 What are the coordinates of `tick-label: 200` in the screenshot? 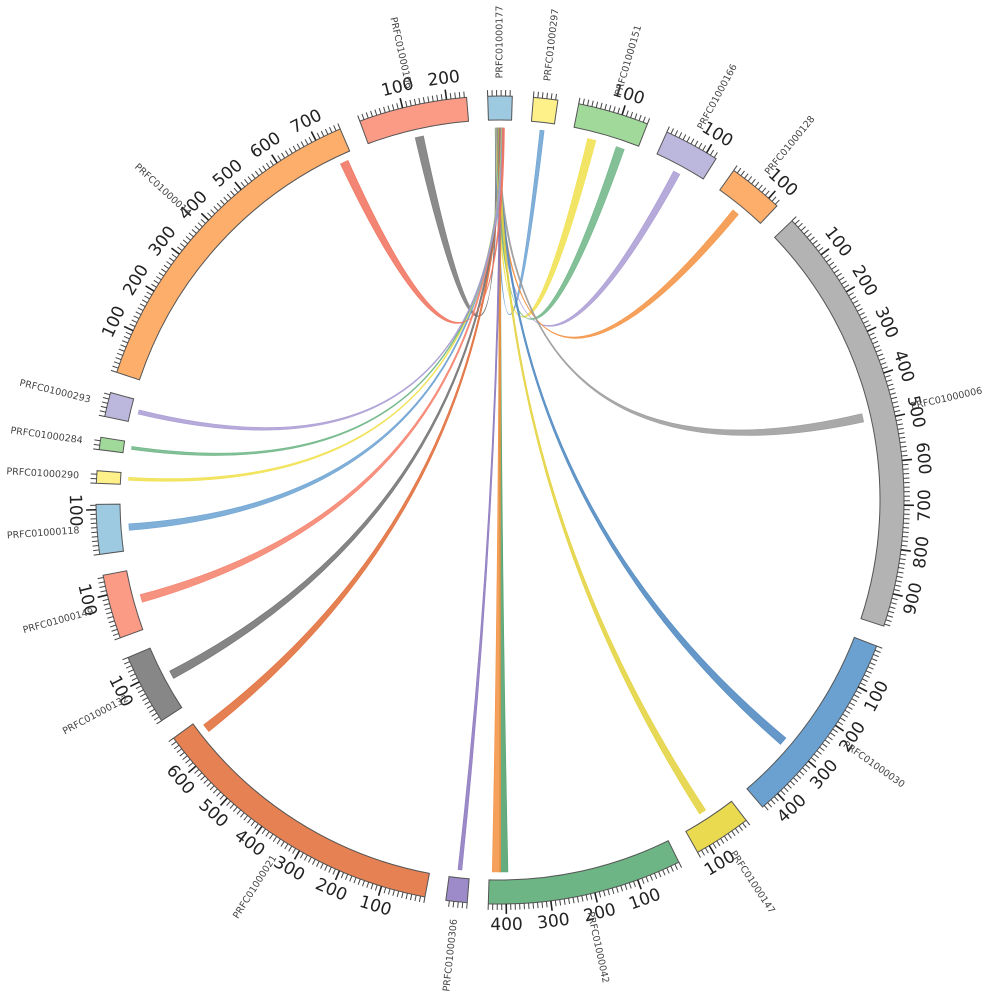 It's located at (443, 79).